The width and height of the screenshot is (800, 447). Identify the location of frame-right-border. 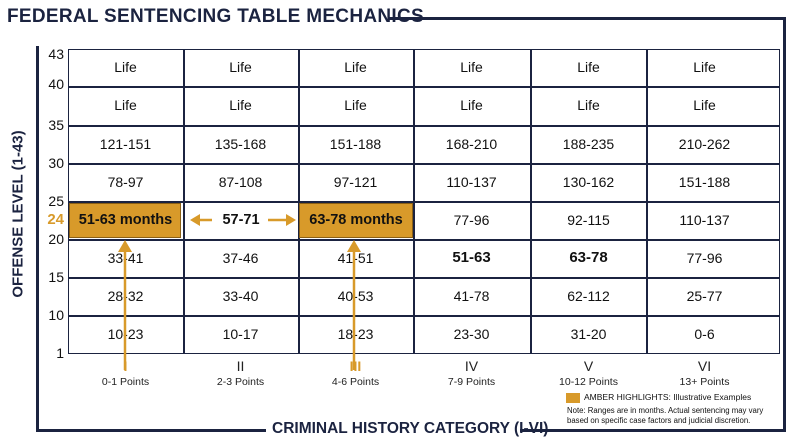
(784, 224).